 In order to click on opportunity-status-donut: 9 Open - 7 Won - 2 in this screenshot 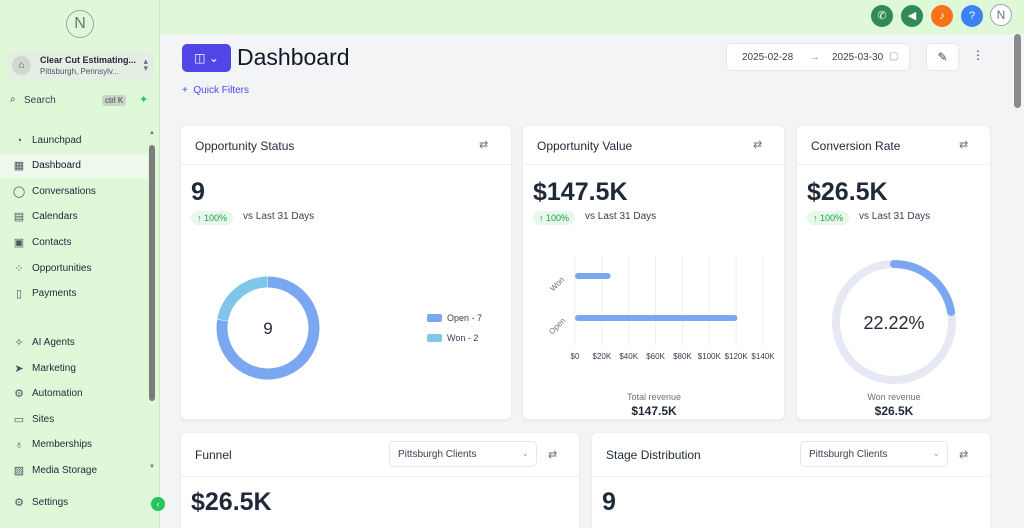, I will do `click(349, 328)`.